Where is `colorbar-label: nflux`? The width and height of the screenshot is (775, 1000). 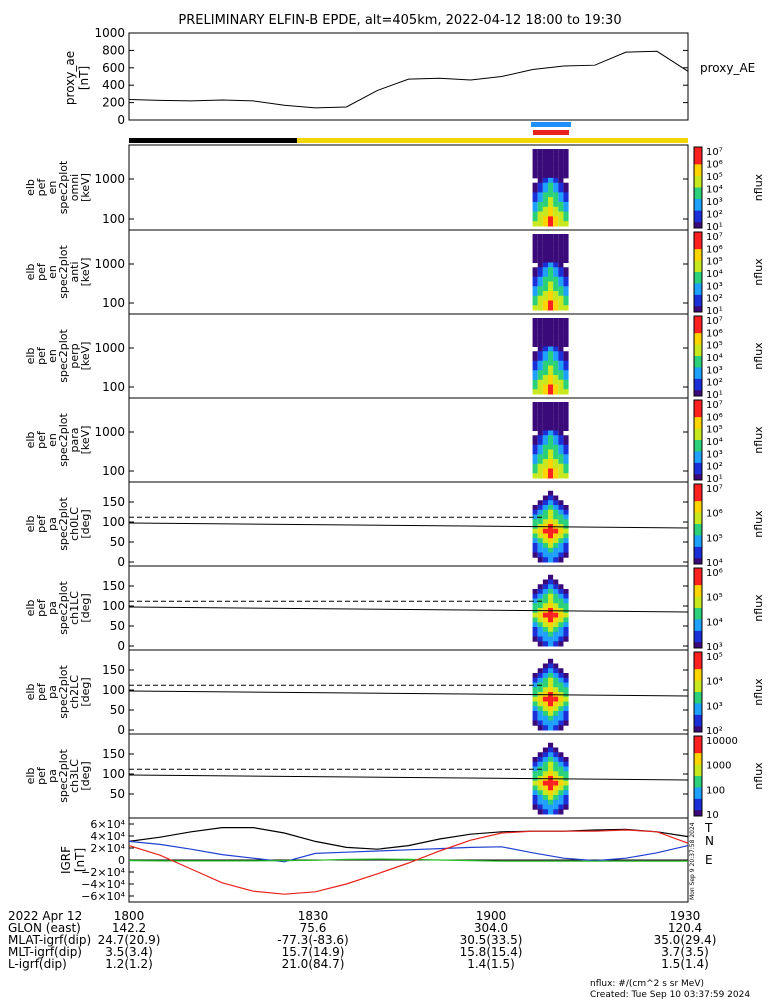 colorbar-label: nflux is located at coordinates (758, 356).